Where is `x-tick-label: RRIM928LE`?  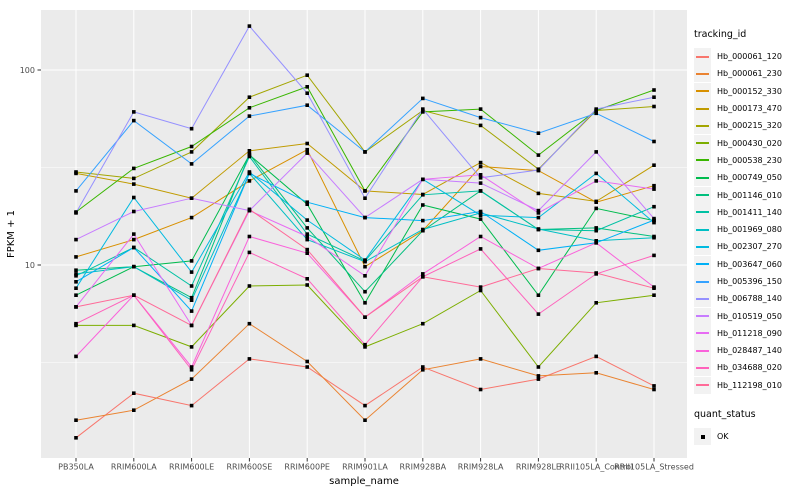 x-tick-label: RRIM928LE is located at coordinates (538, 467).